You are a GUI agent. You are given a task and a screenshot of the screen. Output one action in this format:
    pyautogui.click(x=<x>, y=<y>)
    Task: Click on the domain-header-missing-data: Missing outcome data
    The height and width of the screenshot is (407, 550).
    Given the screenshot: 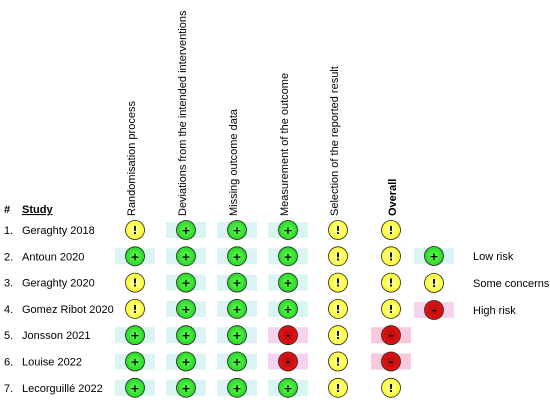 What is the action you would take?
    pyautogui.click(x=234, y=162)
    